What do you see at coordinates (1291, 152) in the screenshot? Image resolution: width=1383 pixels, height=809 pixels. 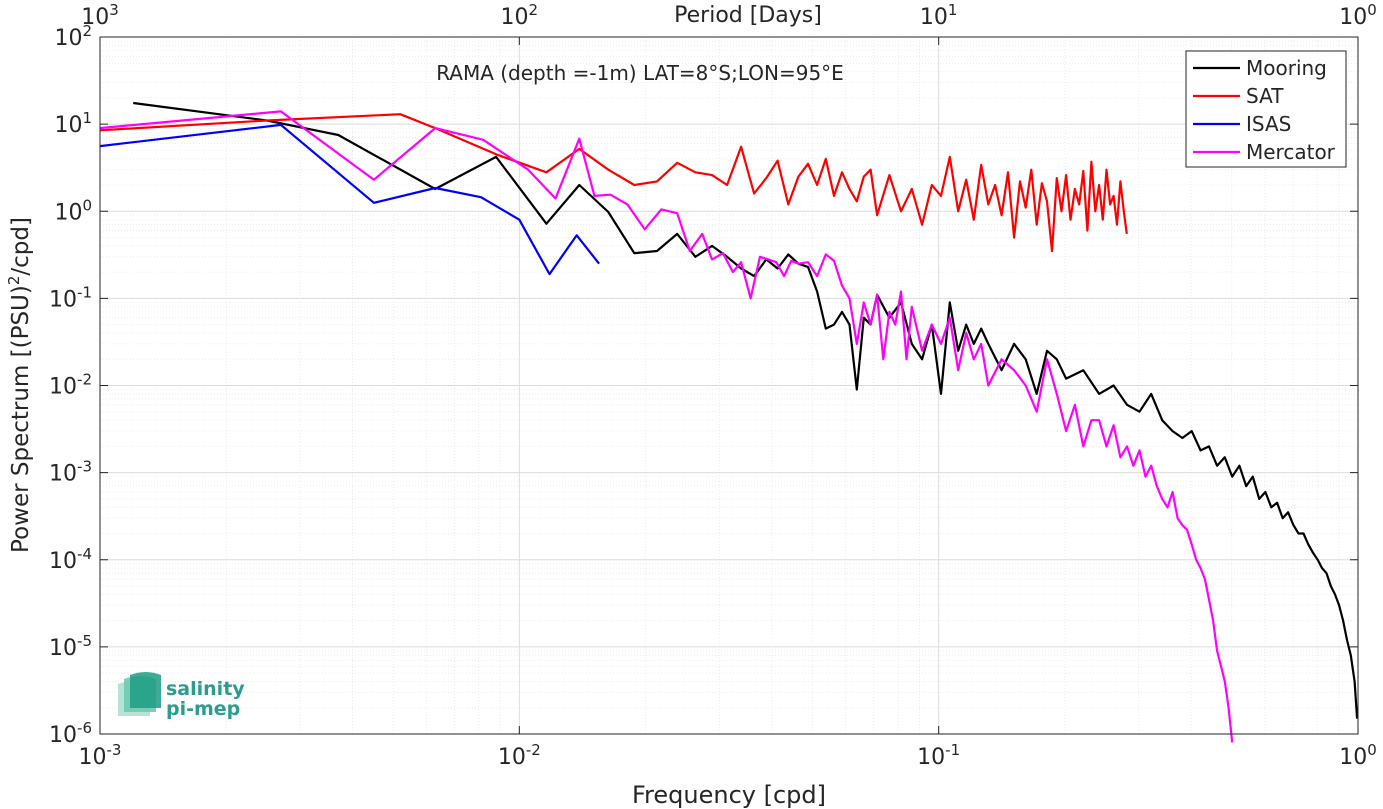 I see `legend-label-mercator: Mercator` at bounding box center [1291, 152].